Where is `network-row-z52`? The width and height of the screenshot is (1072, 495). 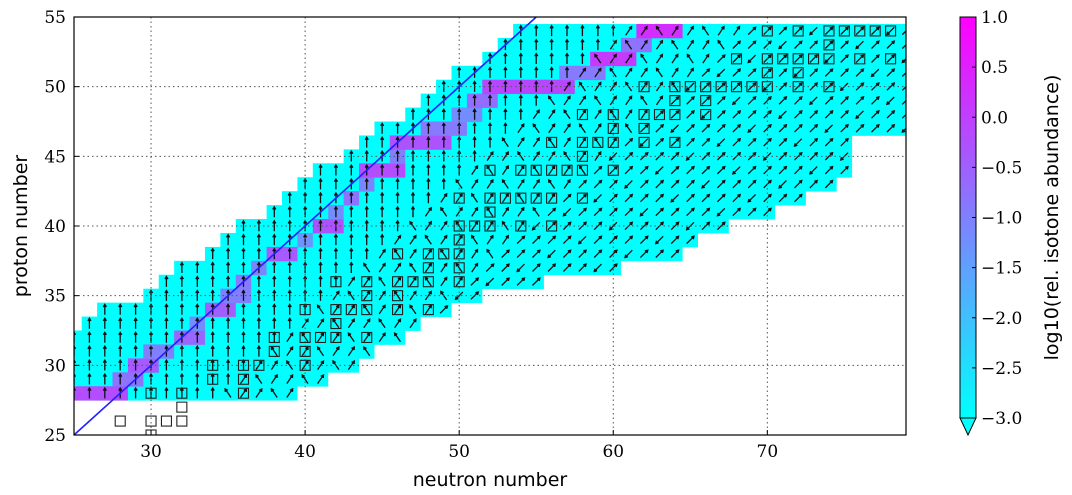
network-row-z52 is located at coordinates (694, 59).